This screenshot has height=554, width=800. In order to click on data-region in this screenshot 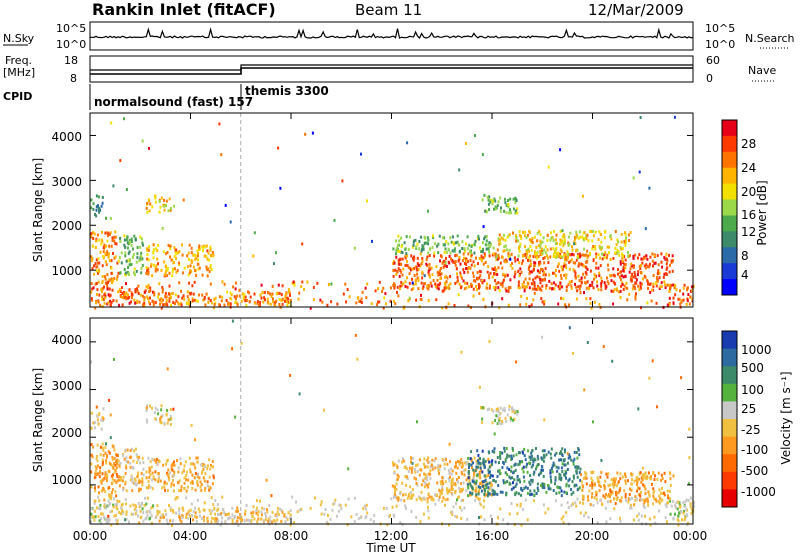, I will do `click(130, 255)`.